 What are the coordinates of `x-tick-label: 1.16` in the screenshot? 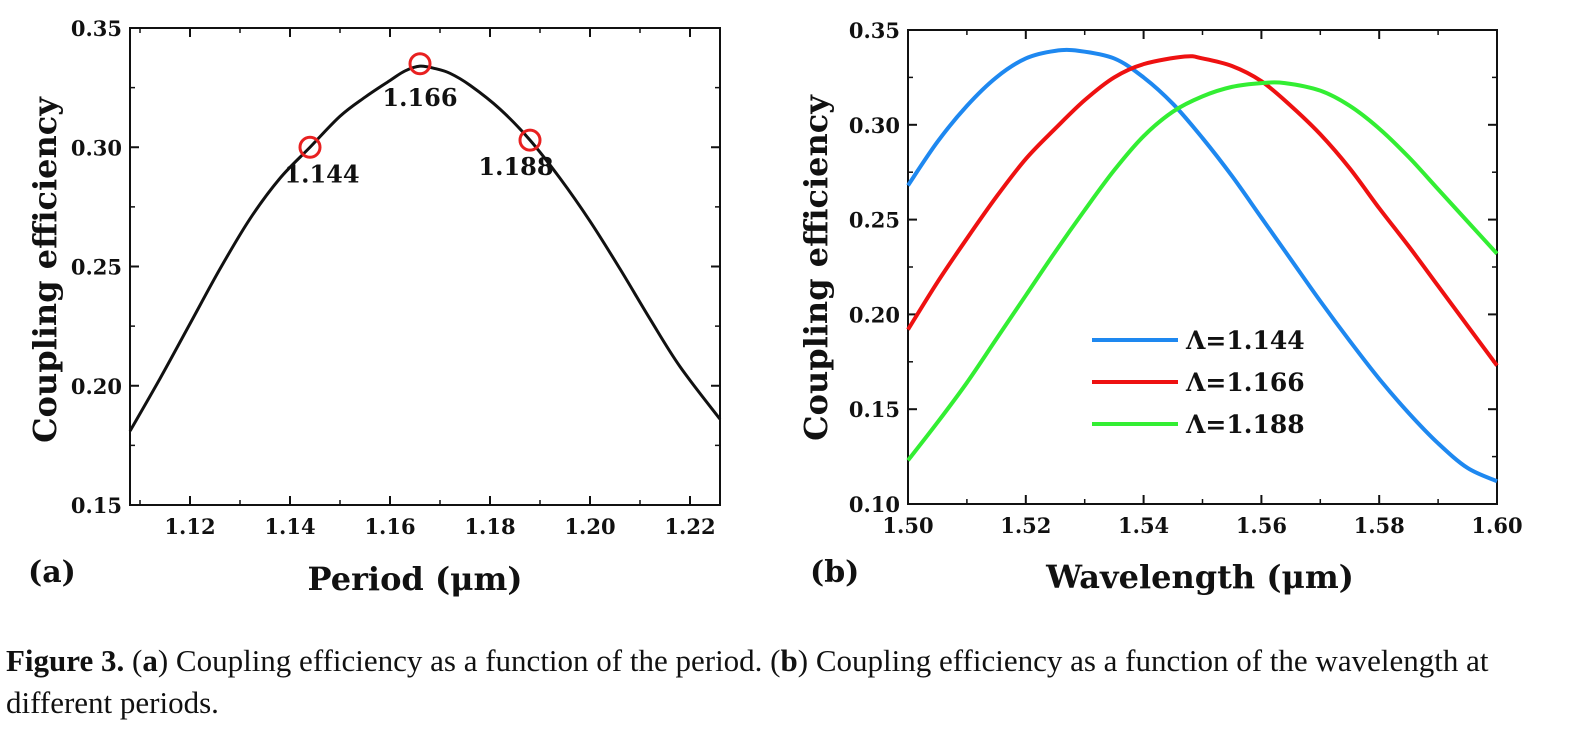 It's located at (389, 526).